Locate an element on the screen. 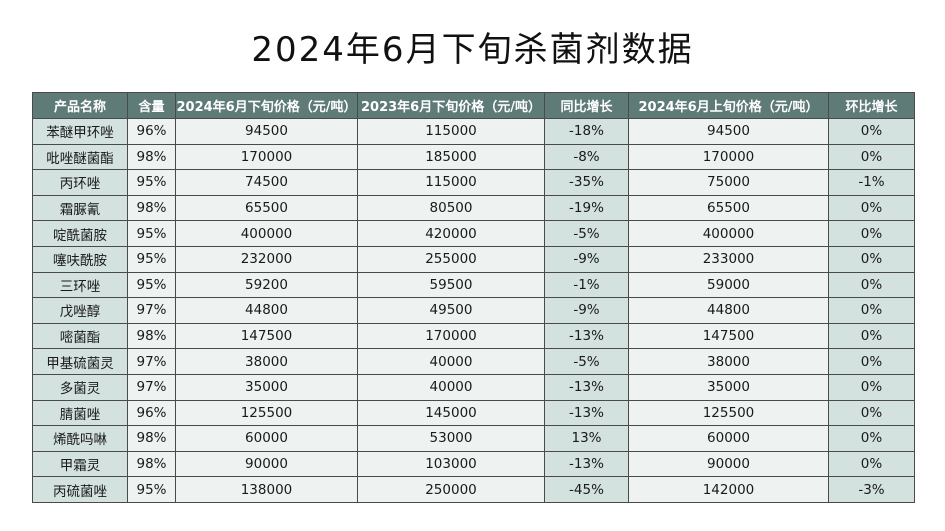 The image size is (945, 531). table-row: 啶酰菌胺 95% 400000 420000 -5% 400000 0% is located at coordinates (473, 233).